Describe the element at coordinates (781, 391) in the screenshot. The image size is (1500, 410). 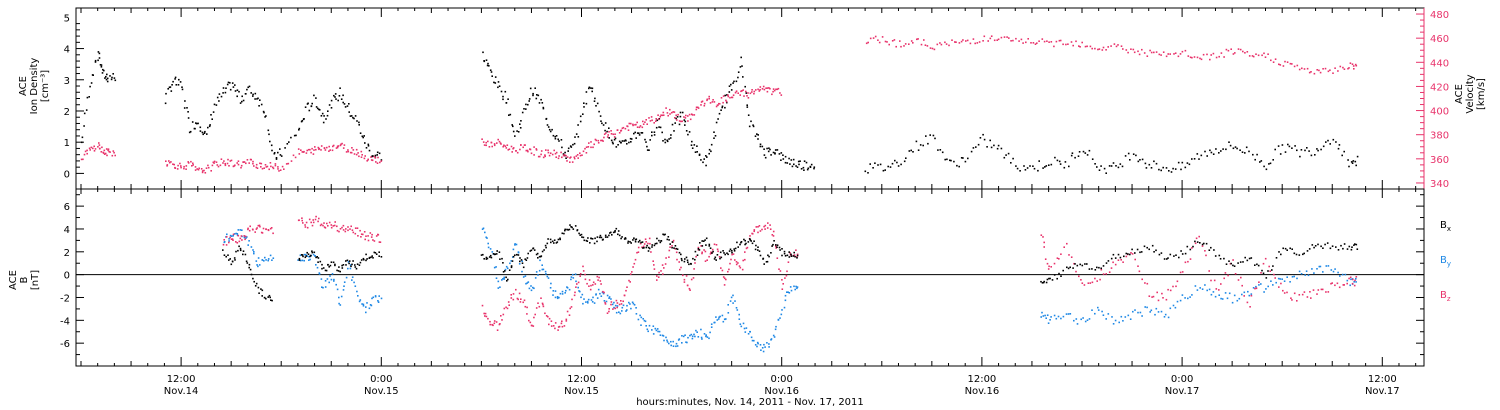
I see `x-tick-day-label: Nov.16` at that location.